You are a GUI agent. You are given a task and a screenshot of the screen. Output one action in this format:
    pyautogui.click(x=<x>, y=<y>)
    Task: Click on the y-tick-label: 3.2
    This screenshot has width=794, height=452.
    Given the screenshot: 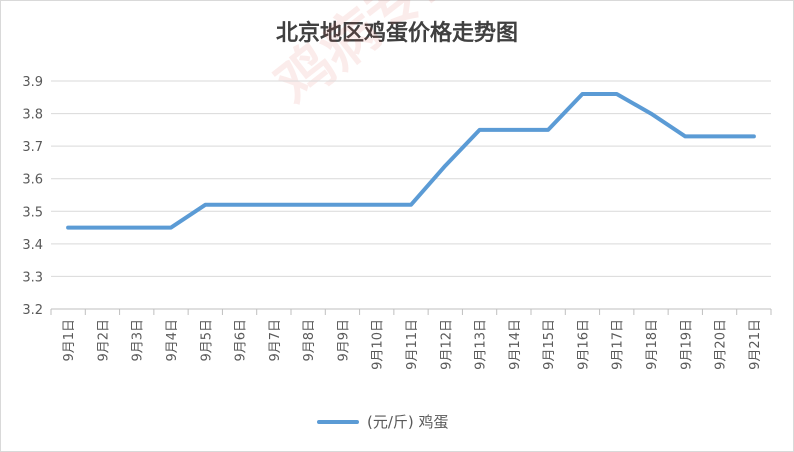 What is the action you would take?
    pyautogui.click(x=32, y=310)
    